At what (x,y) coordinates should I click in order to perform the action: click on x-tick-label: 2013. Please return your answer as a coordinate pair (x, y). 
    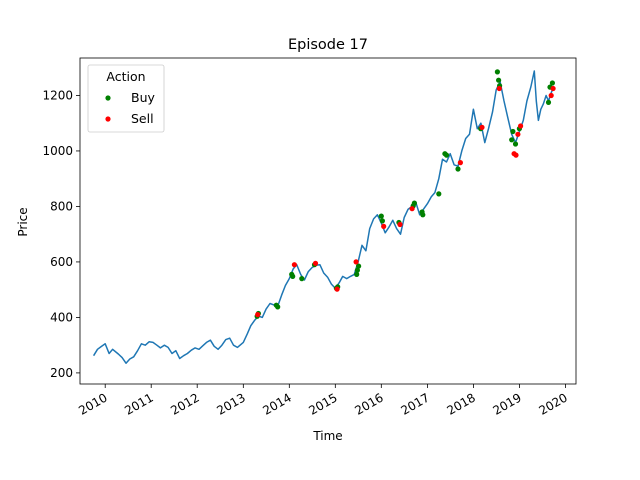
    Looking at the image, I should click on (230, 403).